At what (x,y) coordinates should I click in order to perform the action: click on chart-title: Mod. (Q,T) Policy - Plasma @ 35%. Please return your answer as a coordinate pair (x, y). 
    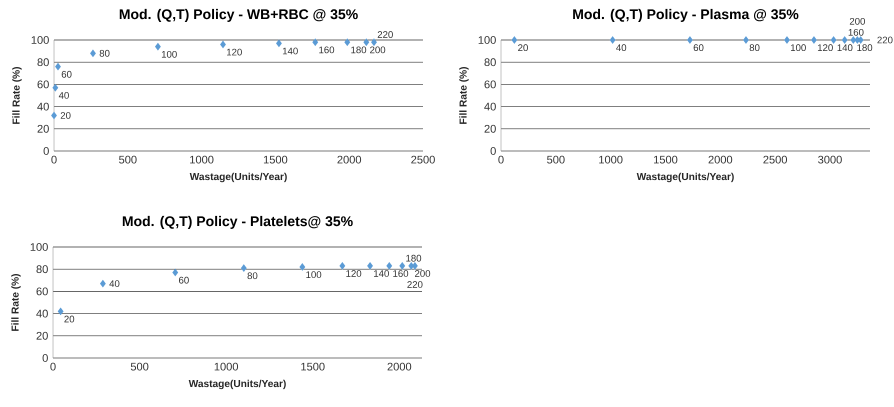
    Looking at the image, I should click on (685, 15).